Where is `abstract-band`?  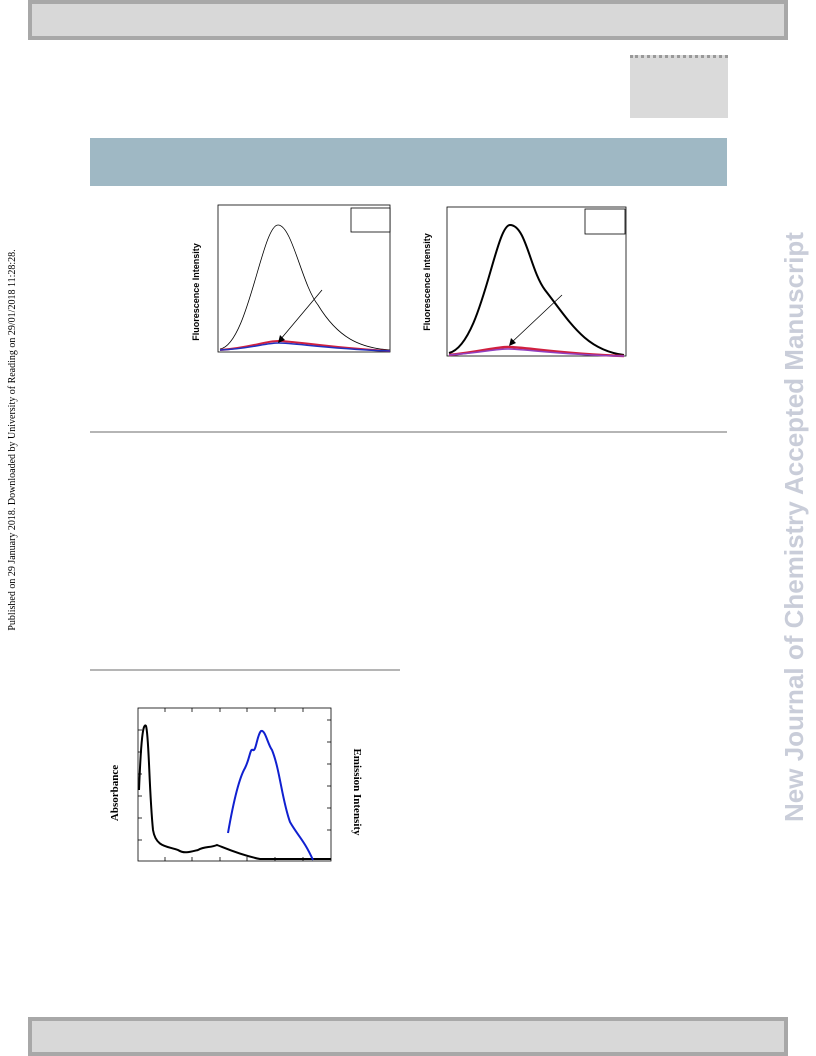 abstract-band is located at coordinates (408, 162).